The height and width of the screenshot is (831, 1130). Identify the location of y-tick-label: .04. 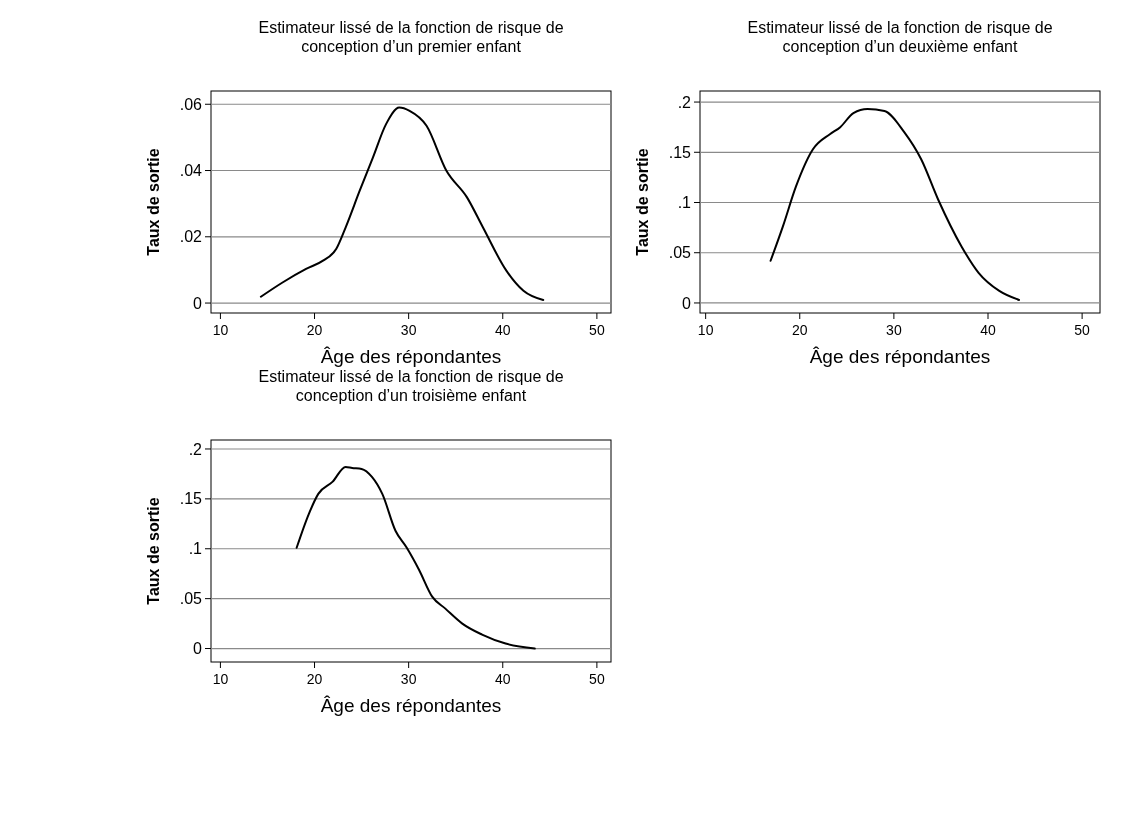
(191, 171).